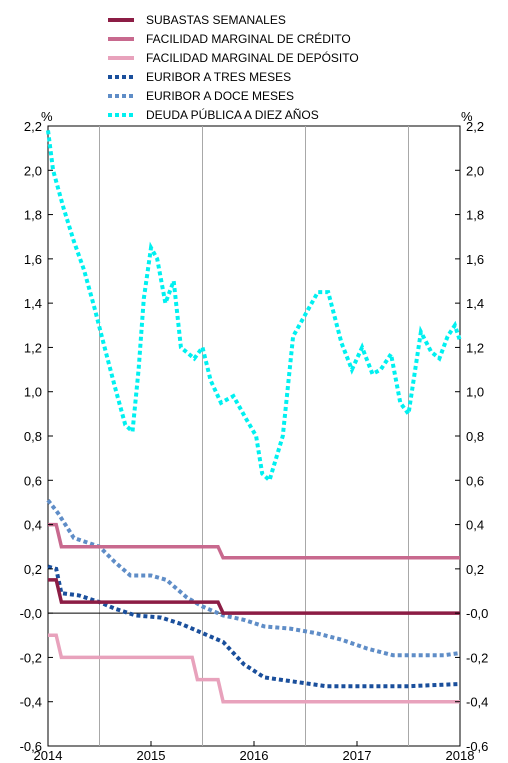 The width and height of the screenshot is (508, 763). I want to click on y-tick-label-right: 0,4, so click(475, 525).